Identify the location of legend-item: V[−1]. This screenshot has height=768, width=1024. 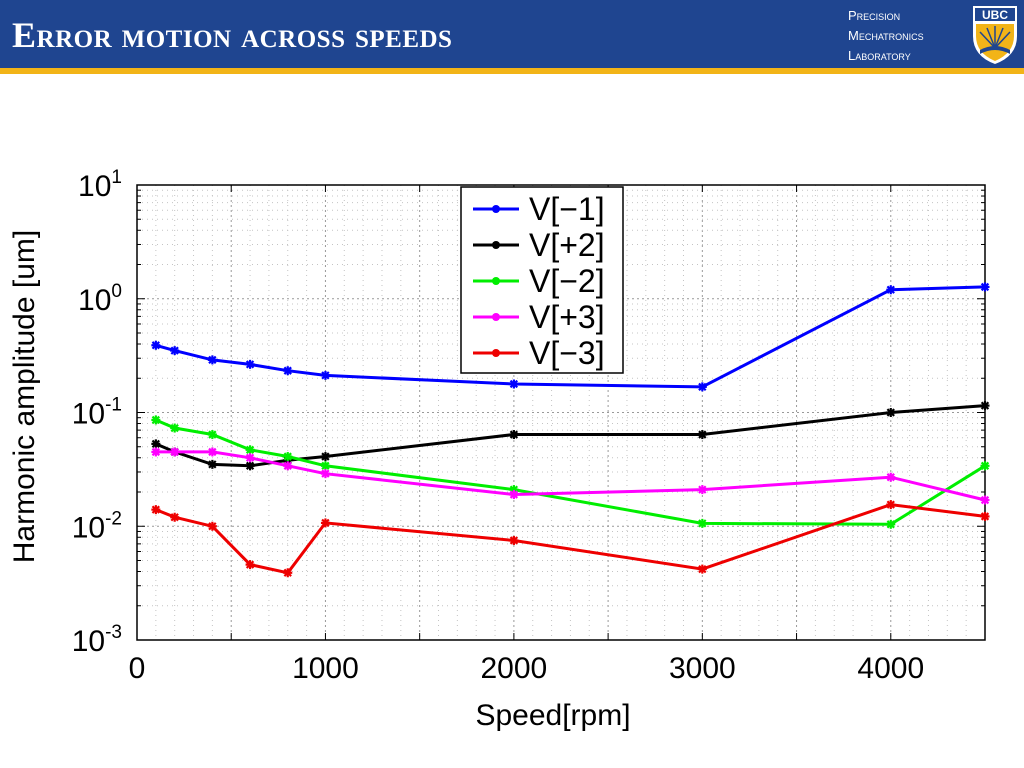
(539, 209).